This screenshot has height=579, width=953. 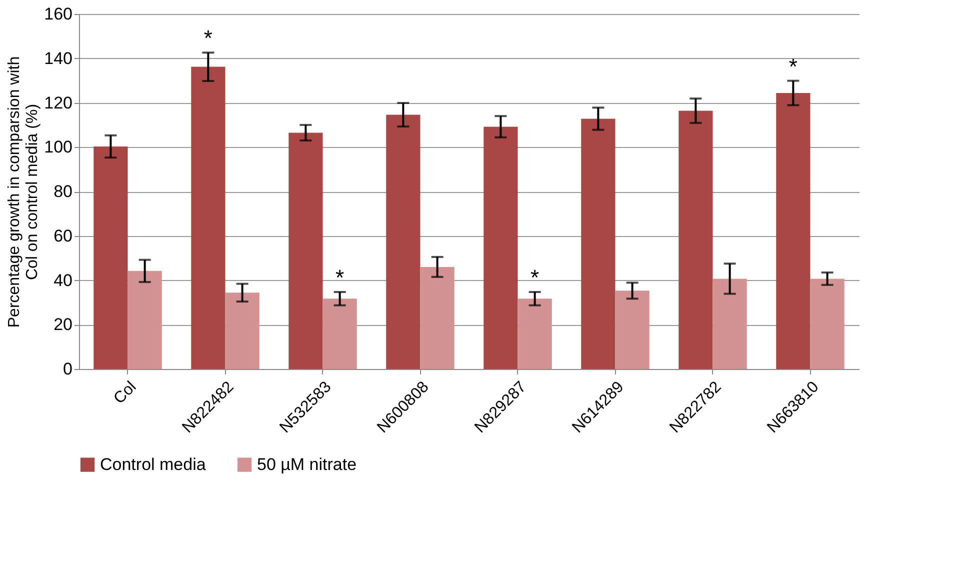 I want to click on y-tick-label: 140, so click(x=58, y=58).